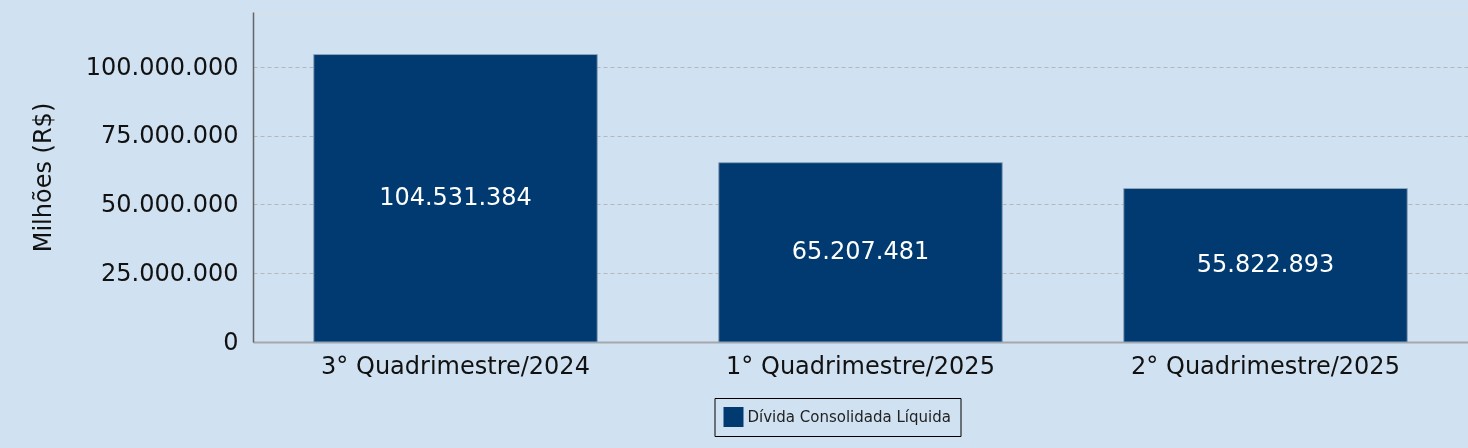  I want to click on y-tick-label: 100.000.000, so click(162, 66).